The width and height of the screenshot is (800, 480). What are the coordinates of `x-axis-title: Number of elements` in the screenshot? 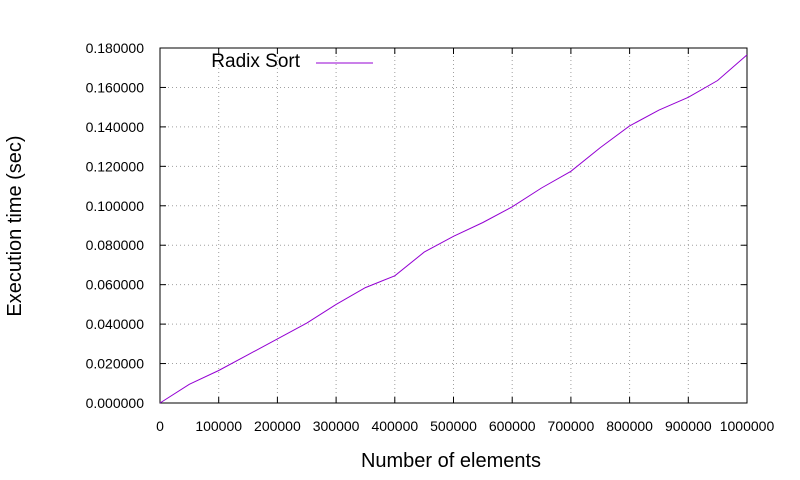 It's located at (451, 461).